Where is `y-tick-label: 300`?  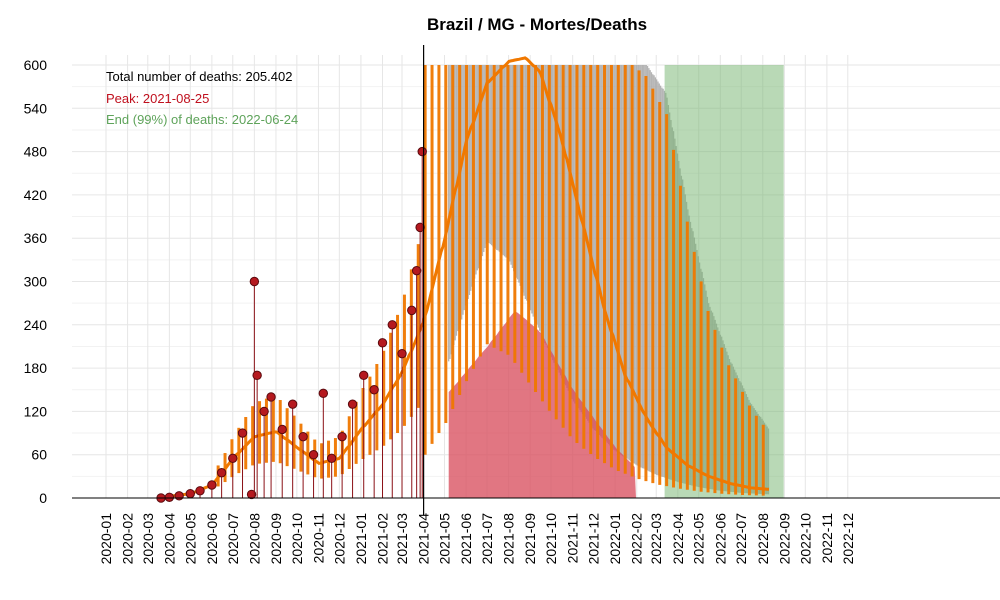 y-tick-label: 300 is located at coordinates (36, 282).